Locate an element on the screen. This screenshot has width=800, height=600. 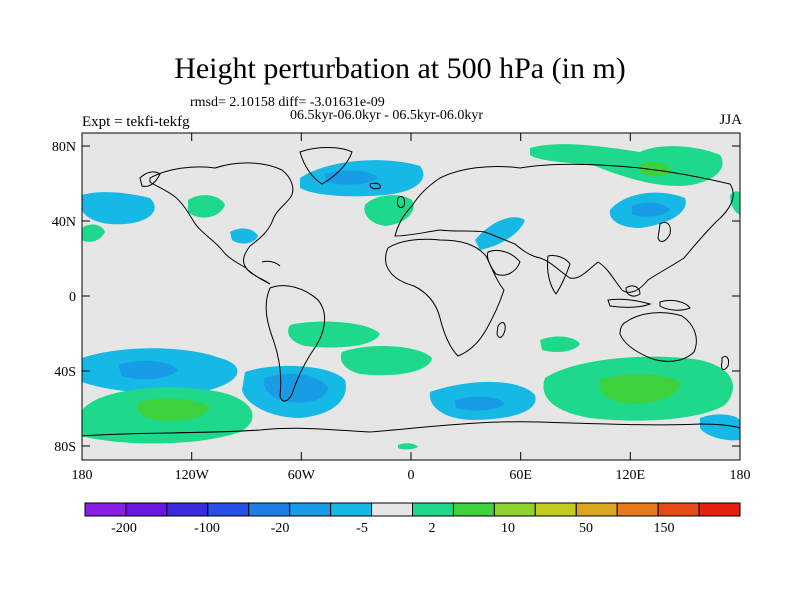
coastline-arabia is located at coordinates (504, 262).